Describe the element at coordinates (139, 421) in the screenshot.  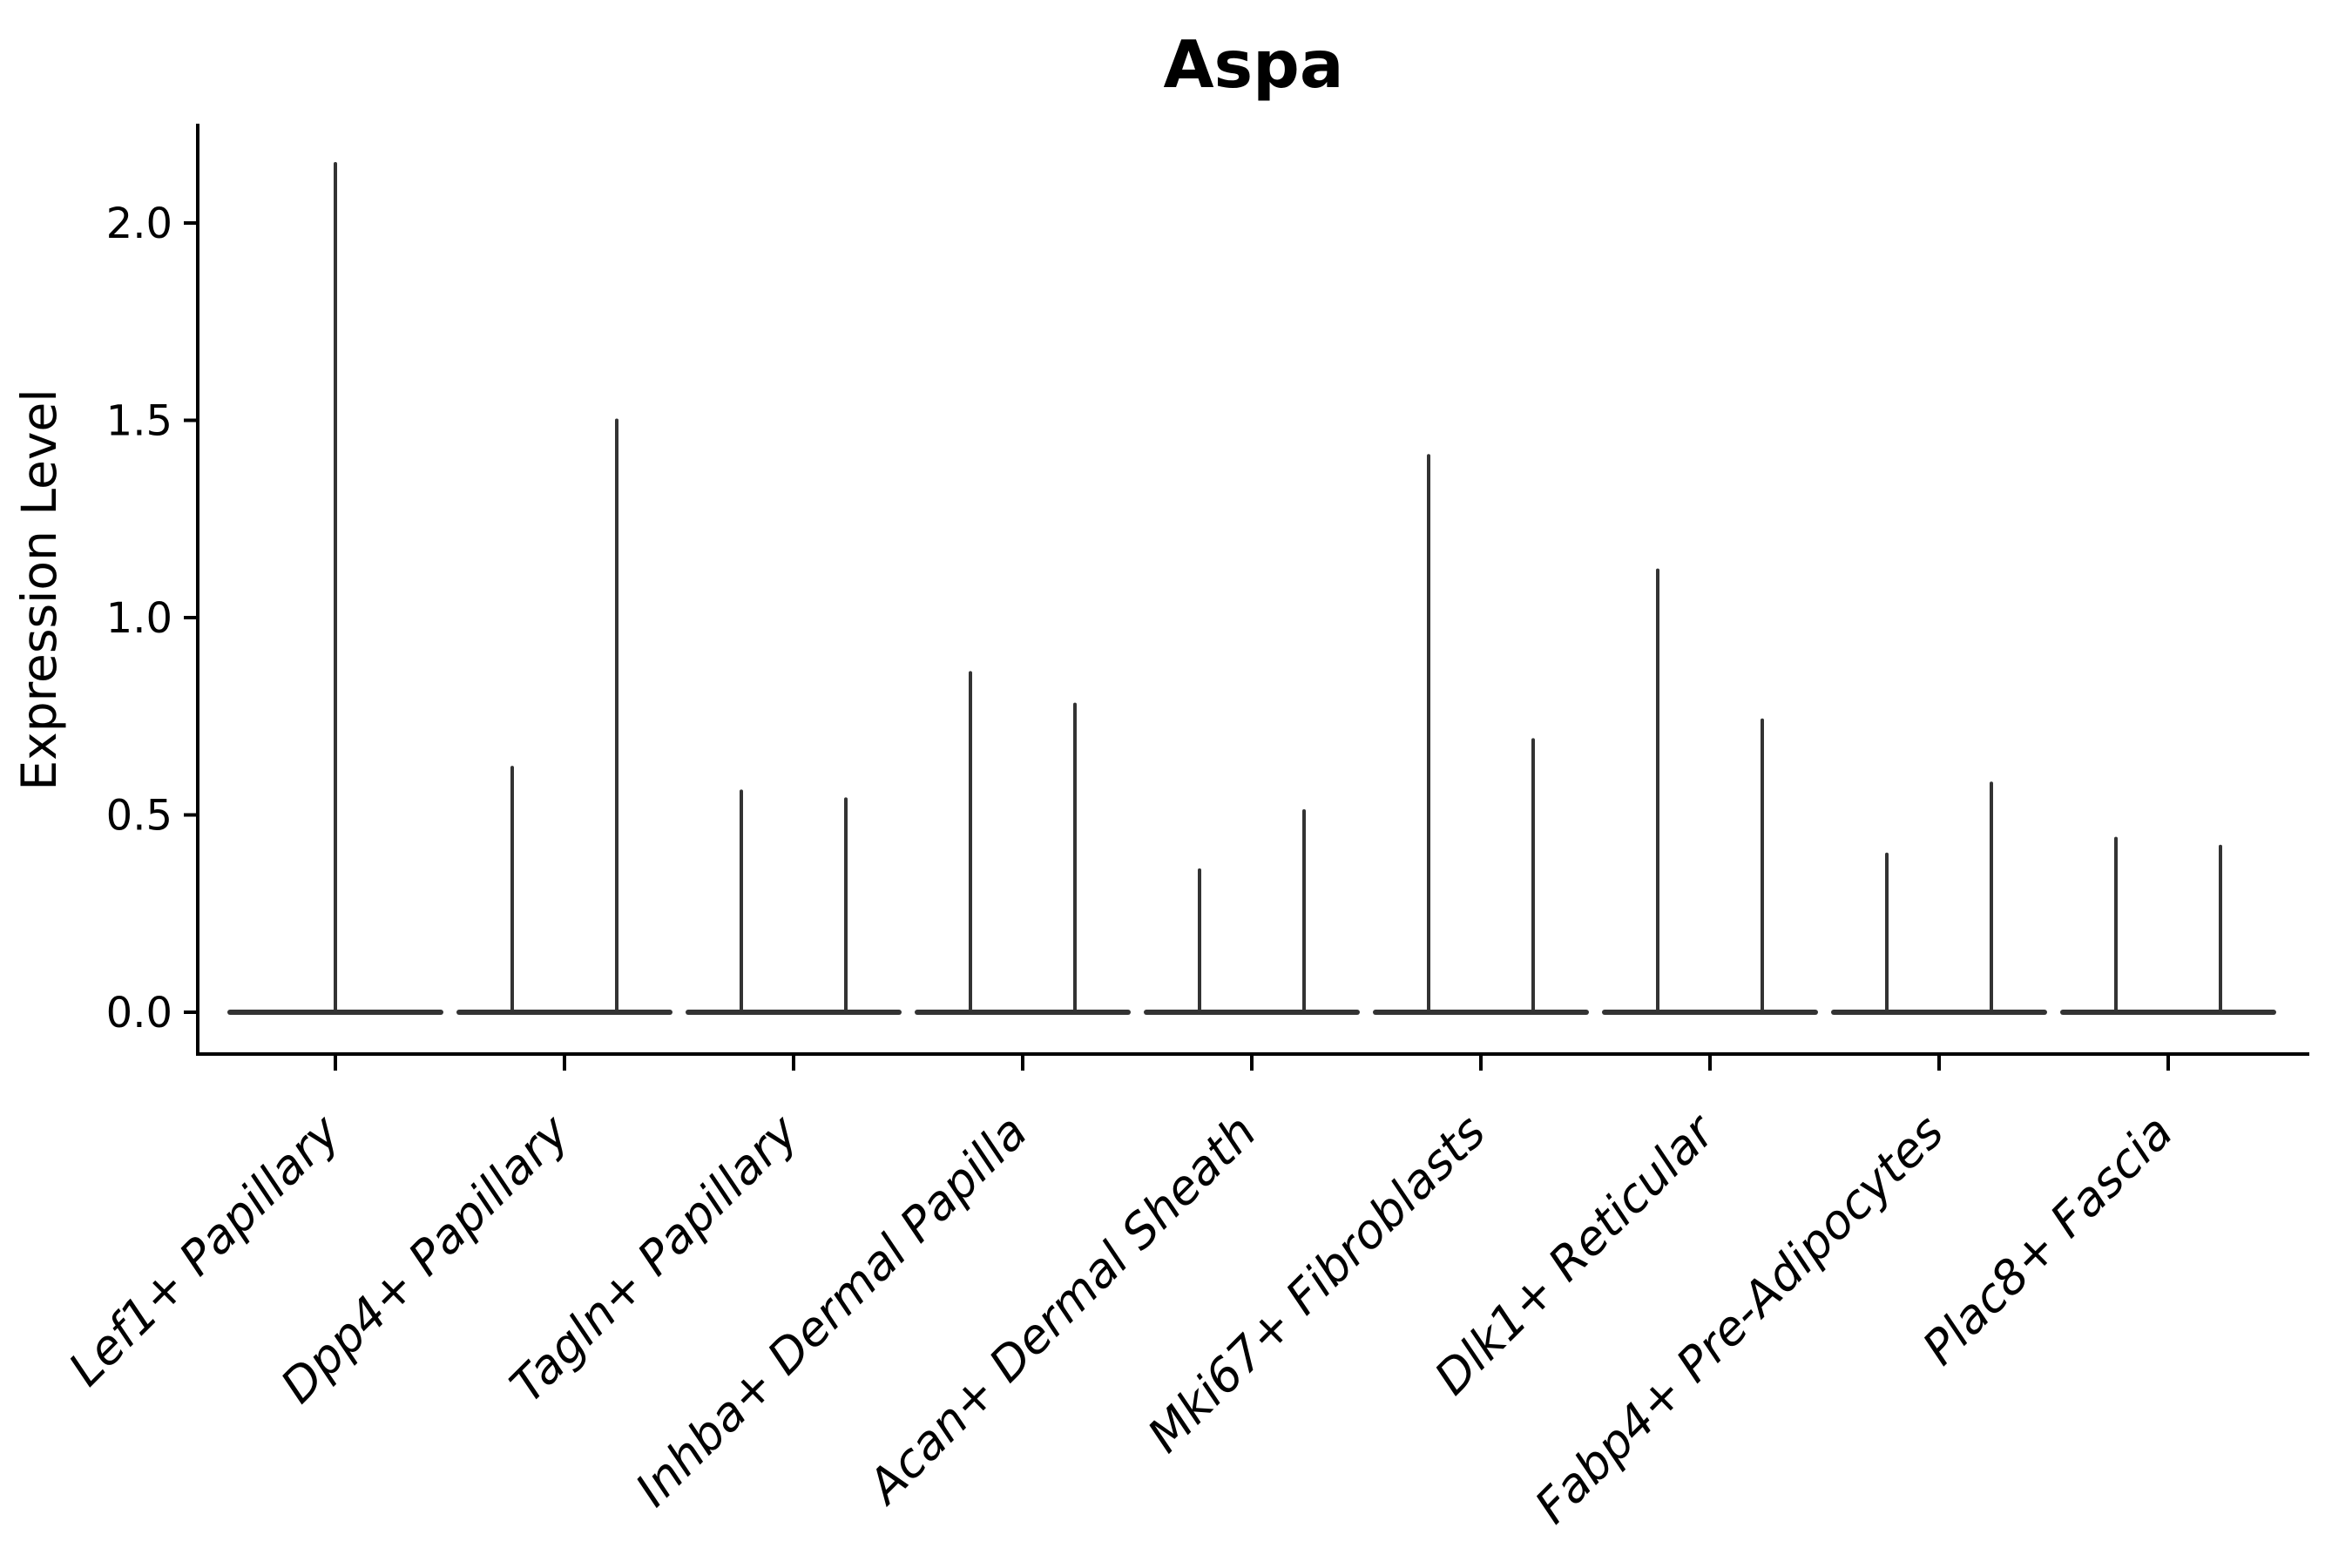
I see `y-tick-label: 1.5` at that location.